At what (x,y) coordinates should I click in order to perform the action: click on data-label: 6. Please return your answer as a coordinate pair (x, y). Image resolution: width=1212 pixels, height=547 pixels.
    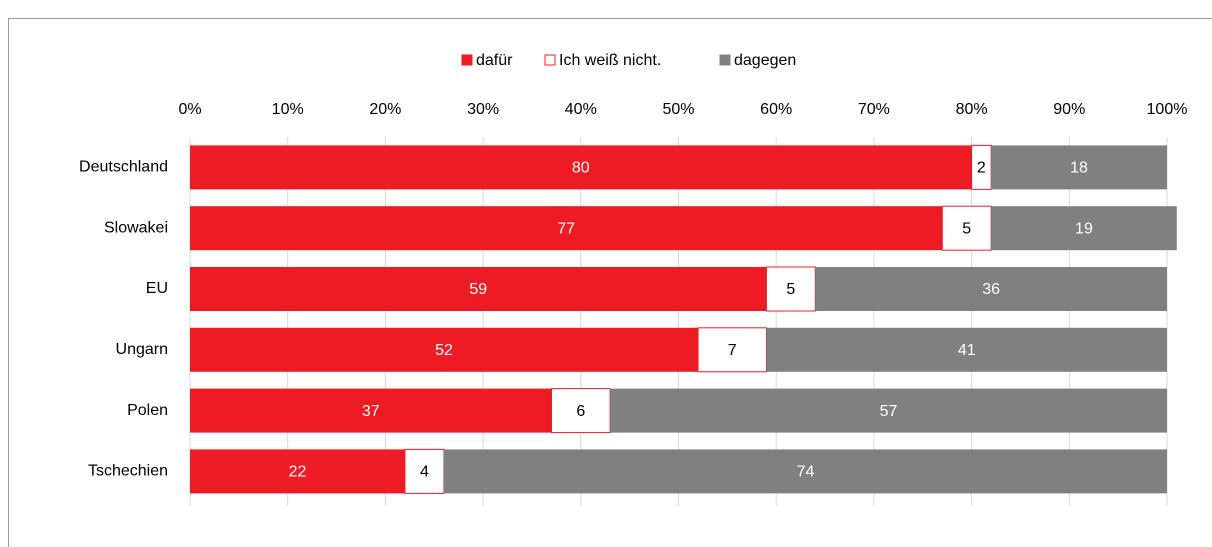
    Looking at the image, I should click on (580, 411).